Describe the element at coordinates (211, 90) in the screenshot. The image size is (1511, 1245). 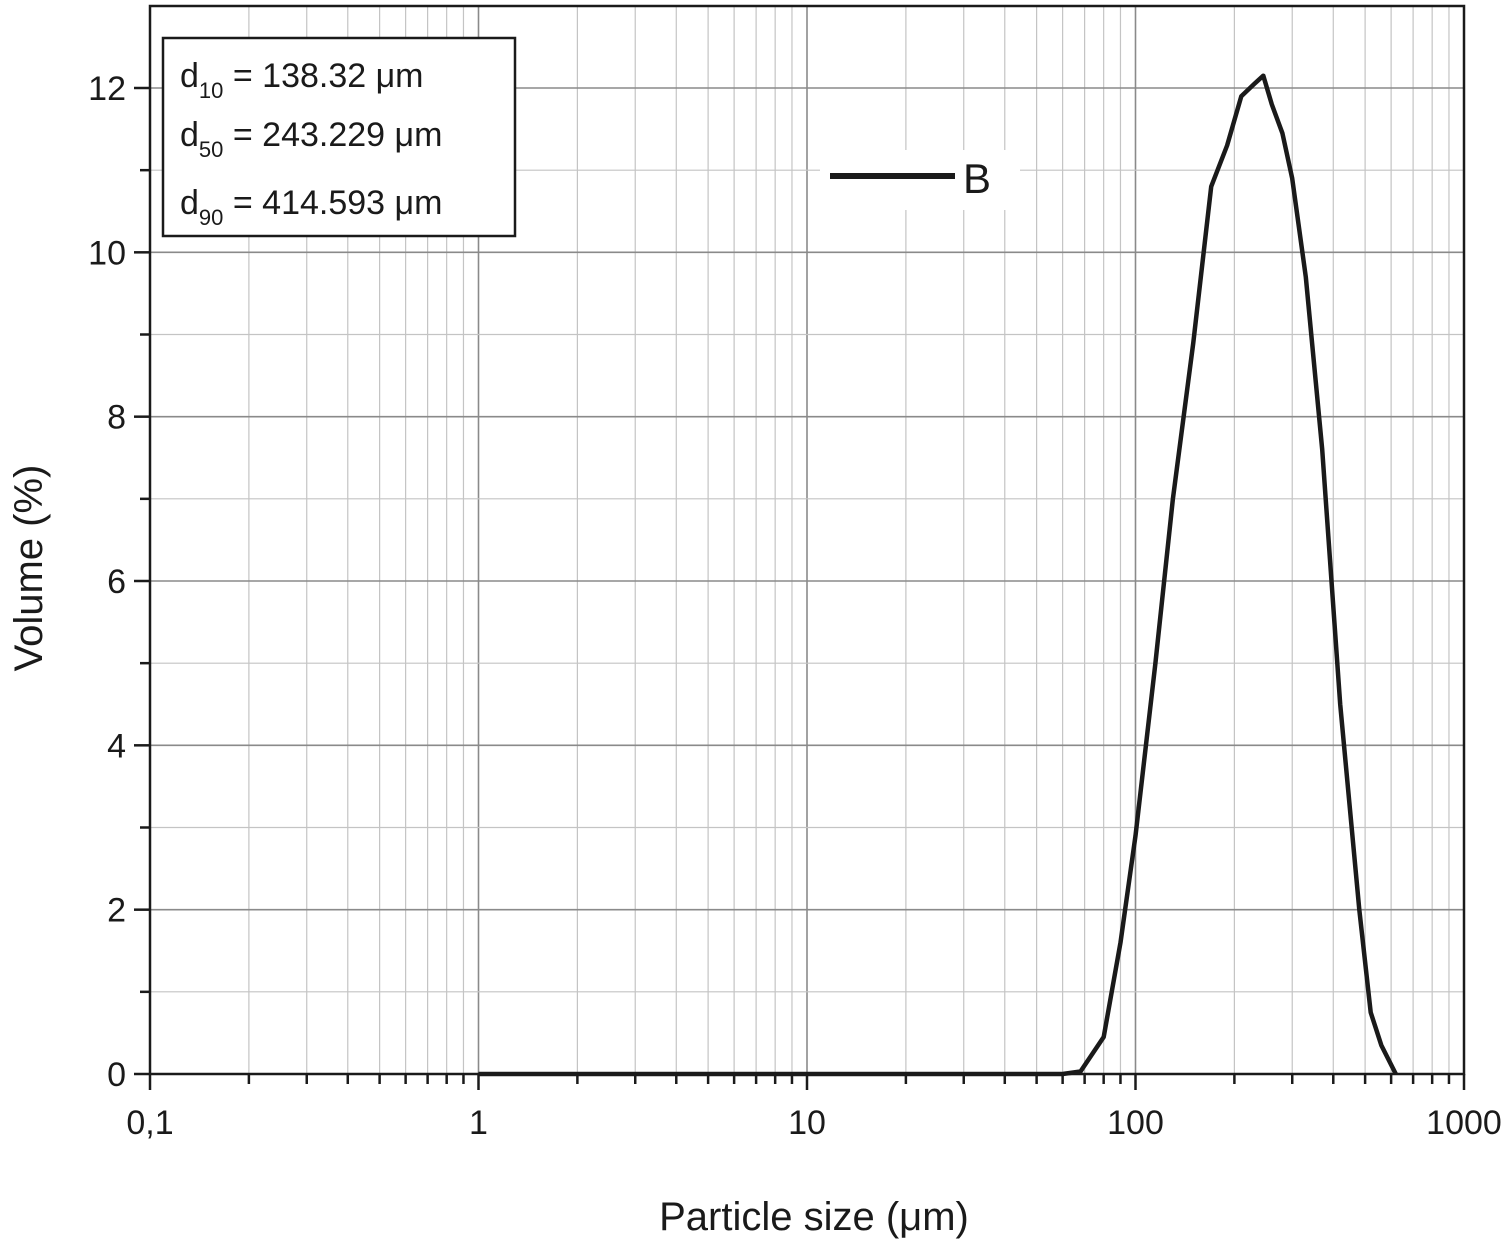
I see `stat-d10-sub: 10` at that location.